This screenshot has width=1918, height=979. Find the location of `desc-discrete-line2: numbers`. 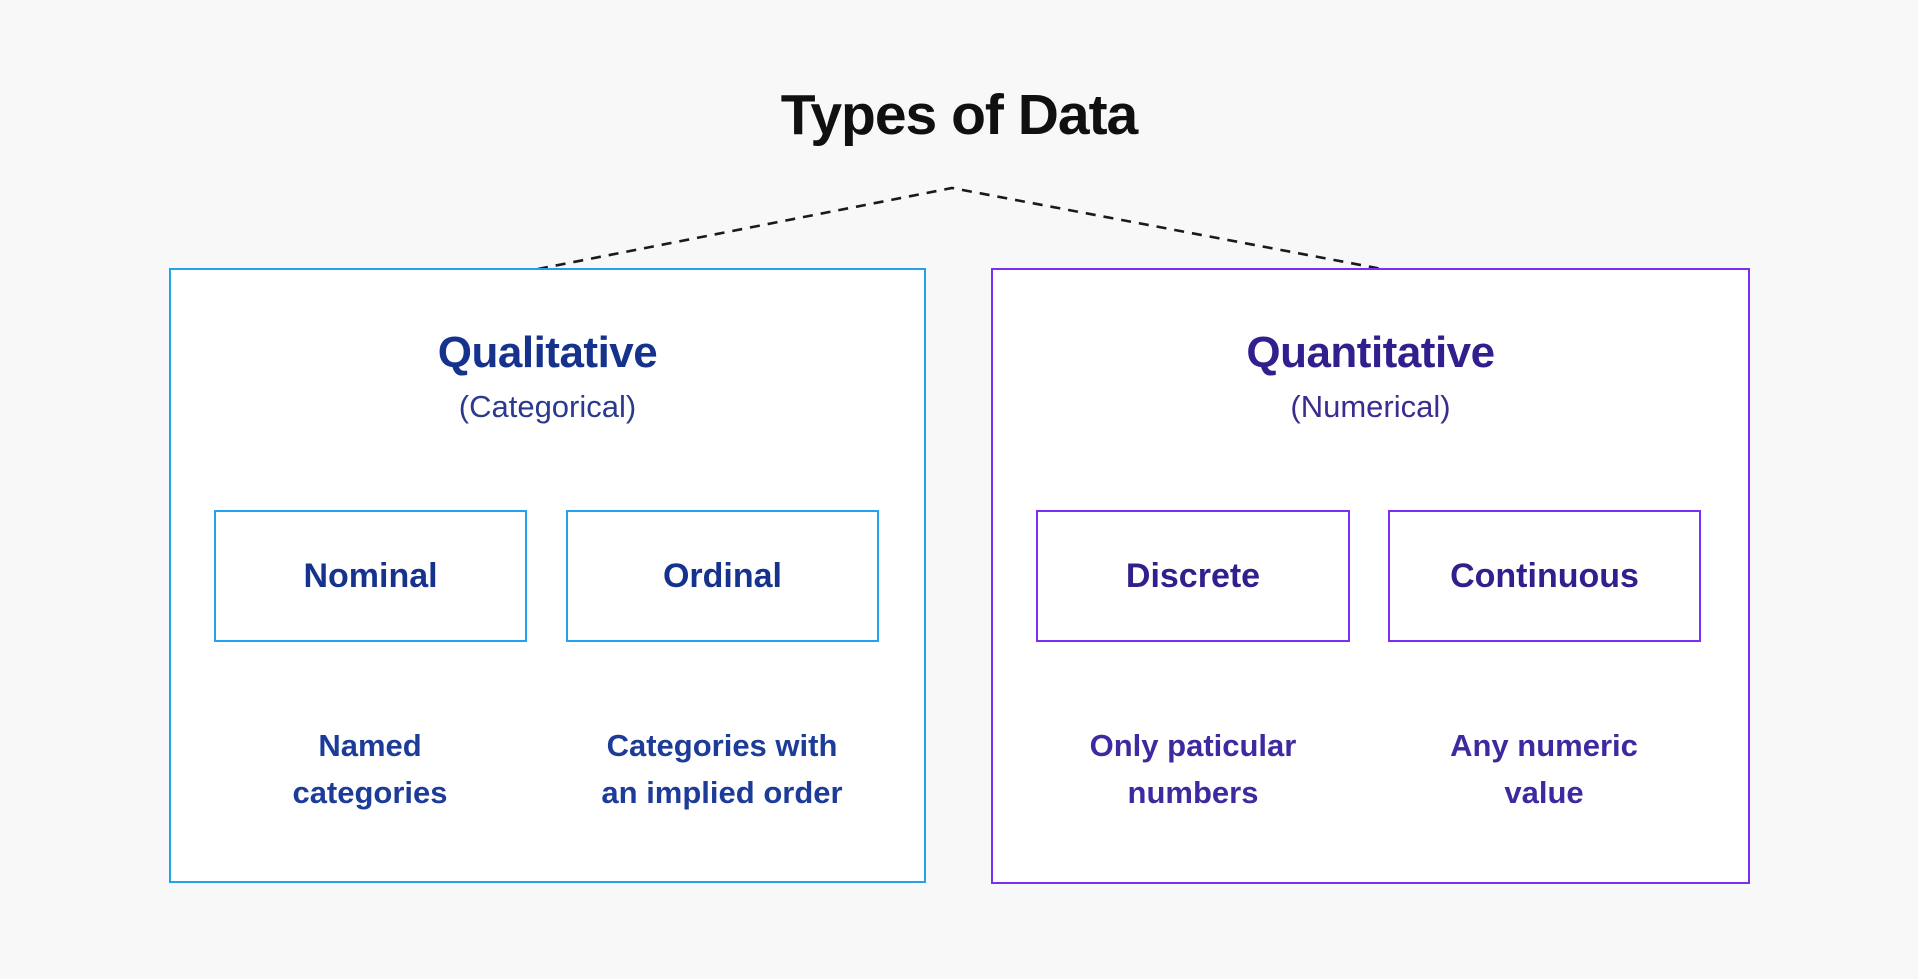

desc-discrete-line2: numbers is located at coordinates (1193, 792).